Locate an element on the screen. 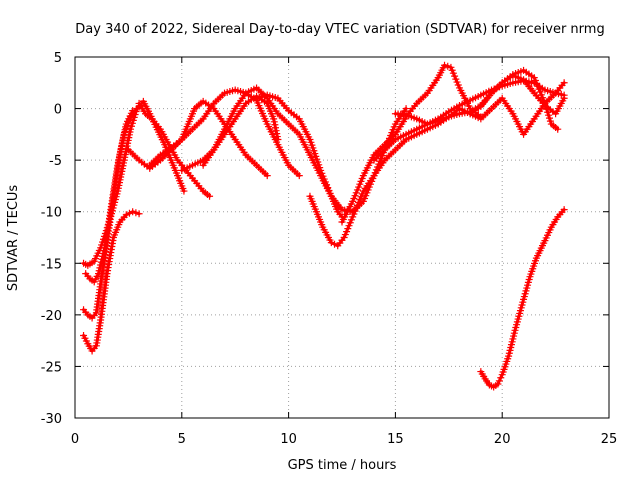 The image size is (640, 480). series-sat-a is located at coordinates (134, 183).